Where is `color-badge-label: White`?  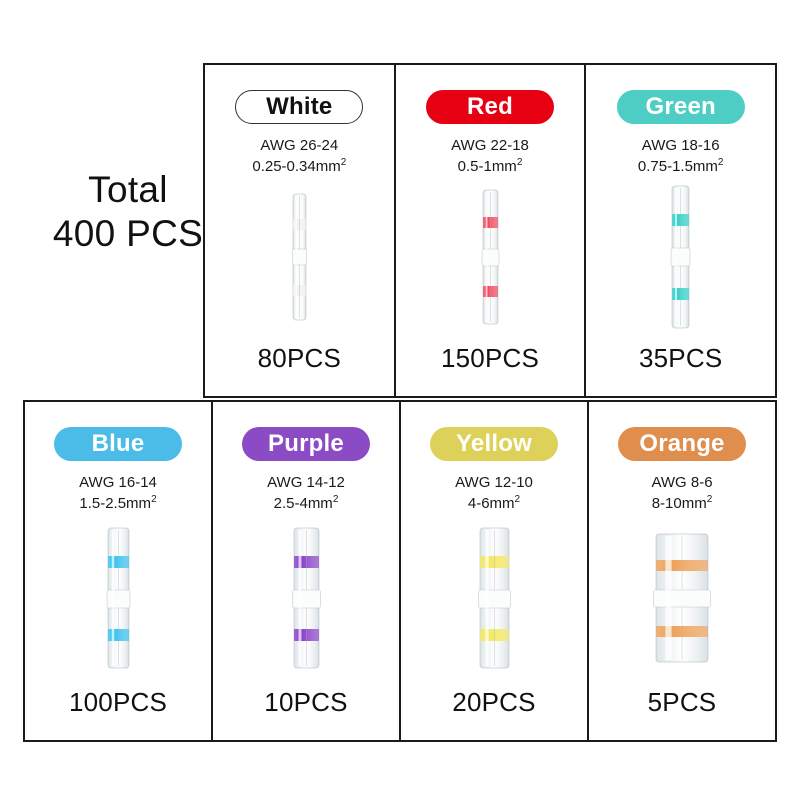
color-badge-label: White is located at coordinates (299, 106).